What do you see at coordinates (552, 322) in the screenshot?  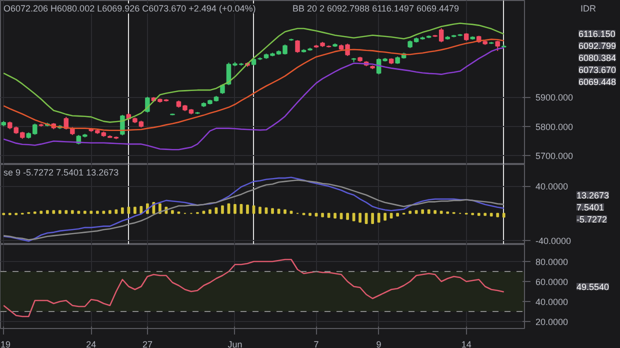 I see `y-tick-label: 20.0000` at bounding box center [552, 322].